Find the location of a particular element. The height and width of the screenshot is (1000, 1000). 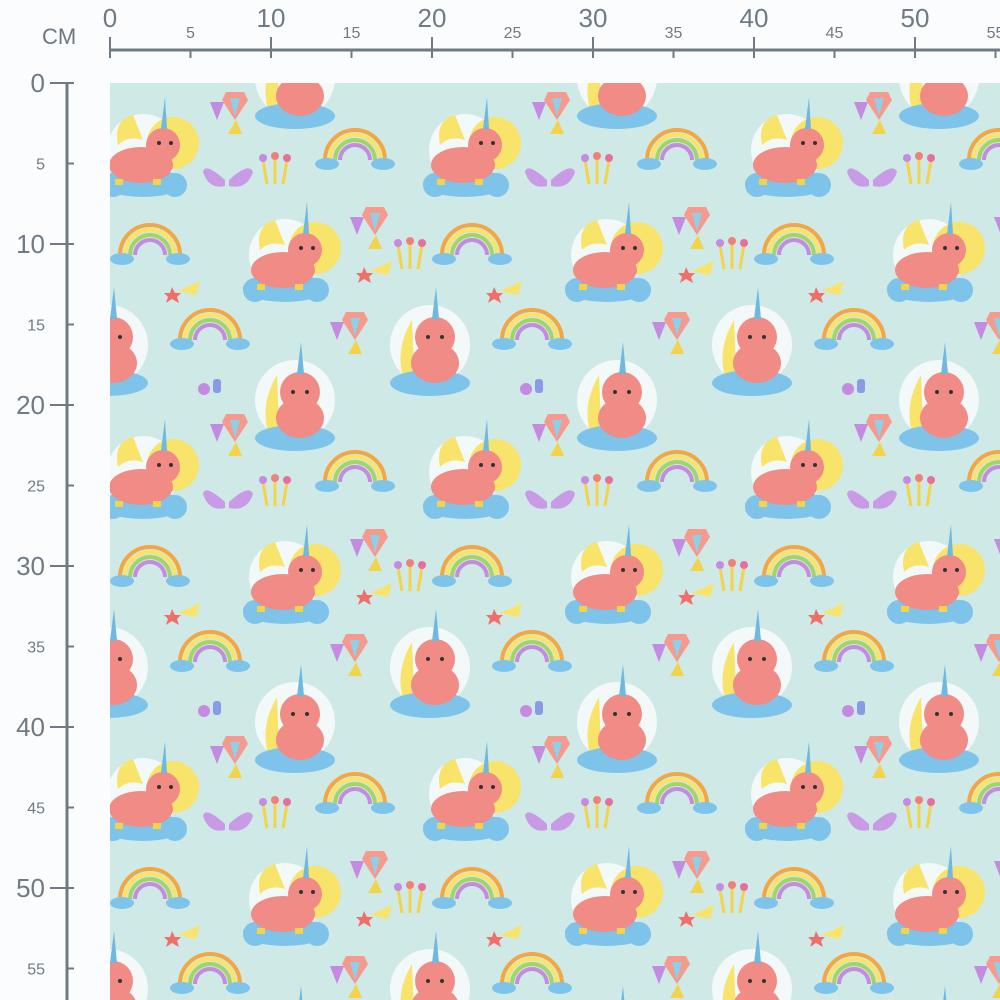

left-tick-label: 50 is located at coordinates (30, 888).